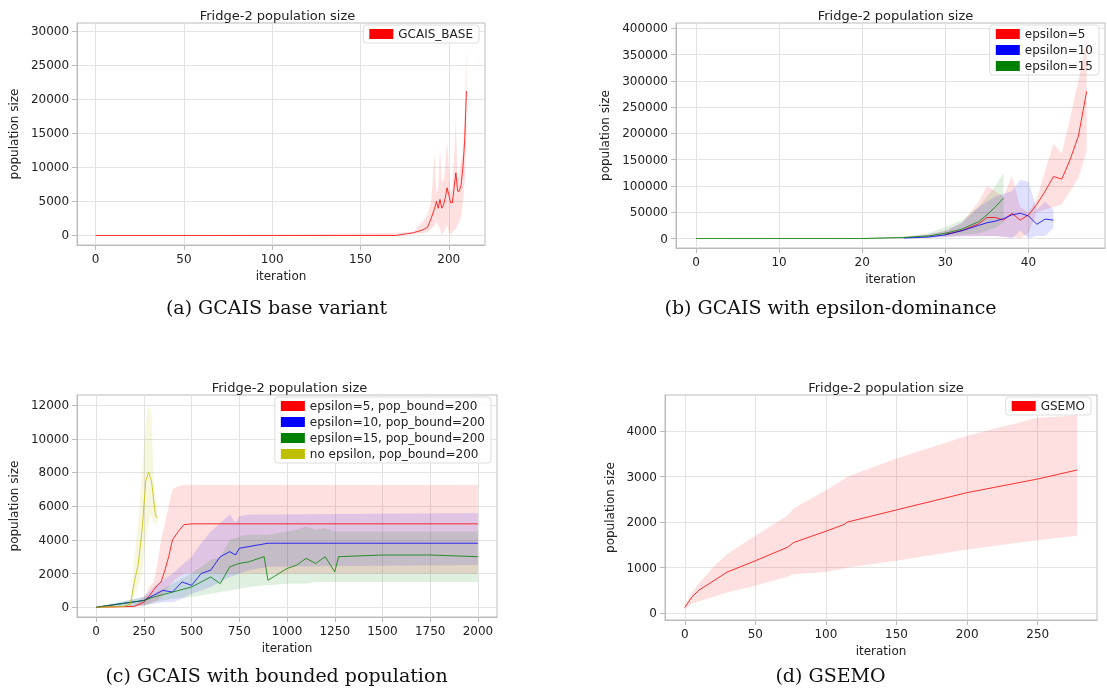  I want to click on y-tick-label: 6000, so click(54, 506).